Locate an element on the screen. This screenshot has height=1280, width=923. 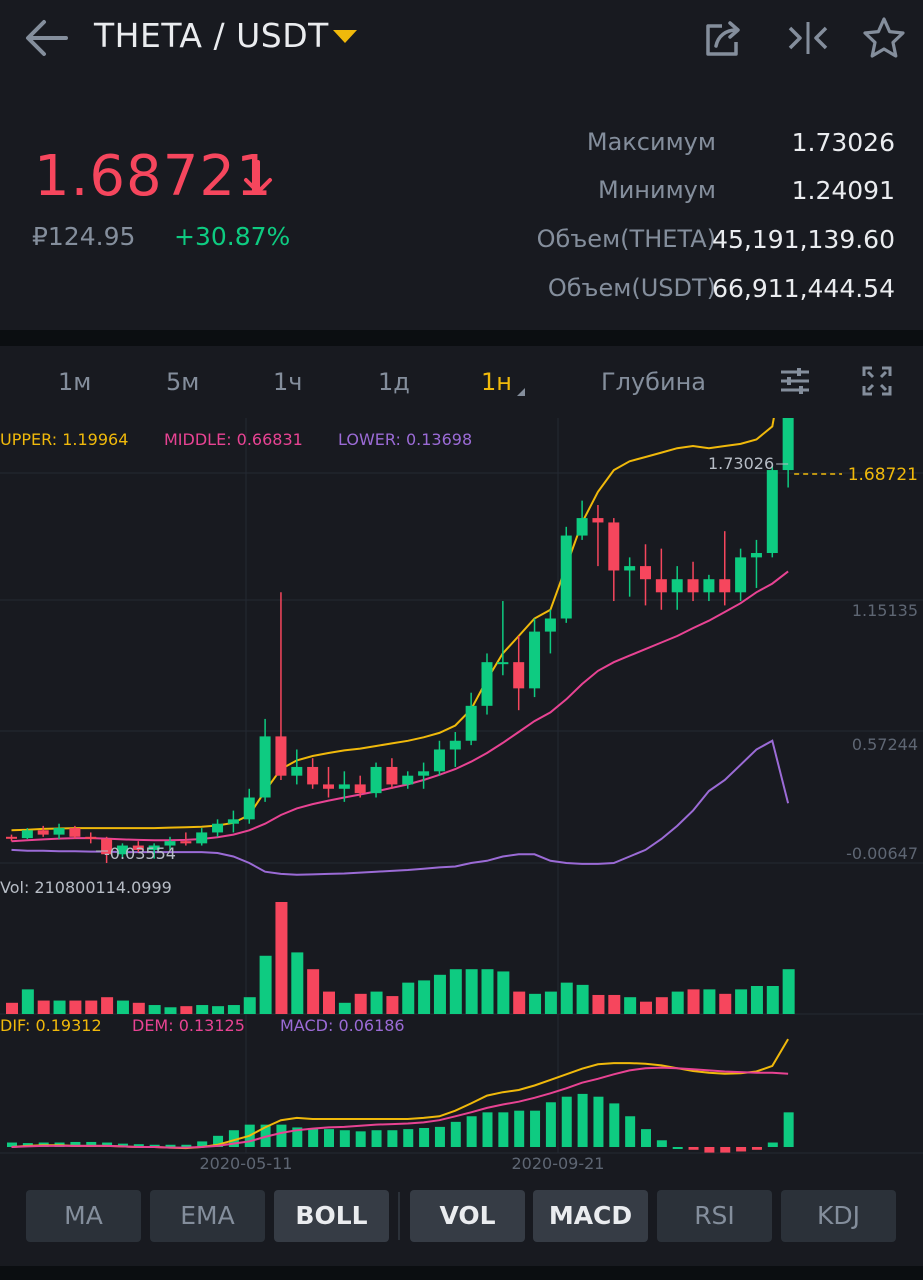
last-price: 1.68721 is located at coordinates (153, 176).